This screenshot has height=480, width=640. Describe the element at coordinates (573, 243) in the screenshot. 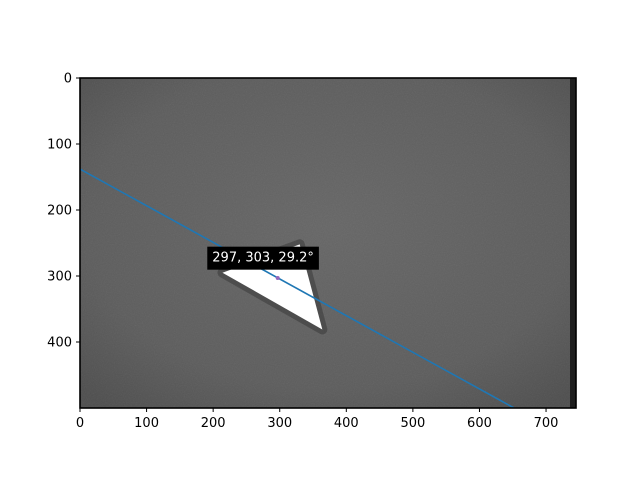

I see `image-right-dark-band` at that location.